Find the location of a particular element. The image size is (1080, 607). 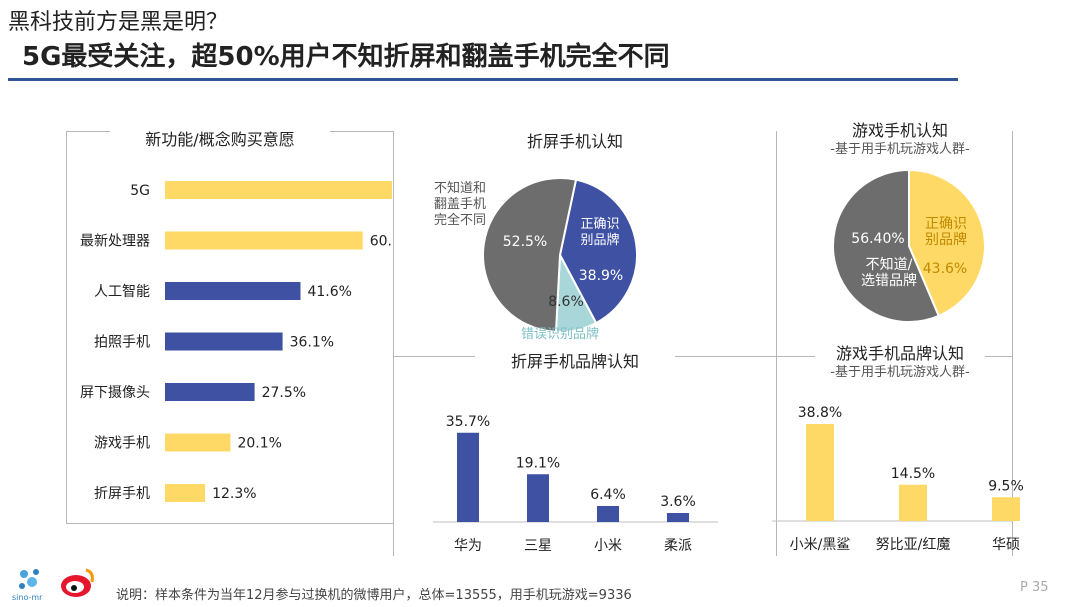

middle-row-divider is located at coordinates (703, 356).